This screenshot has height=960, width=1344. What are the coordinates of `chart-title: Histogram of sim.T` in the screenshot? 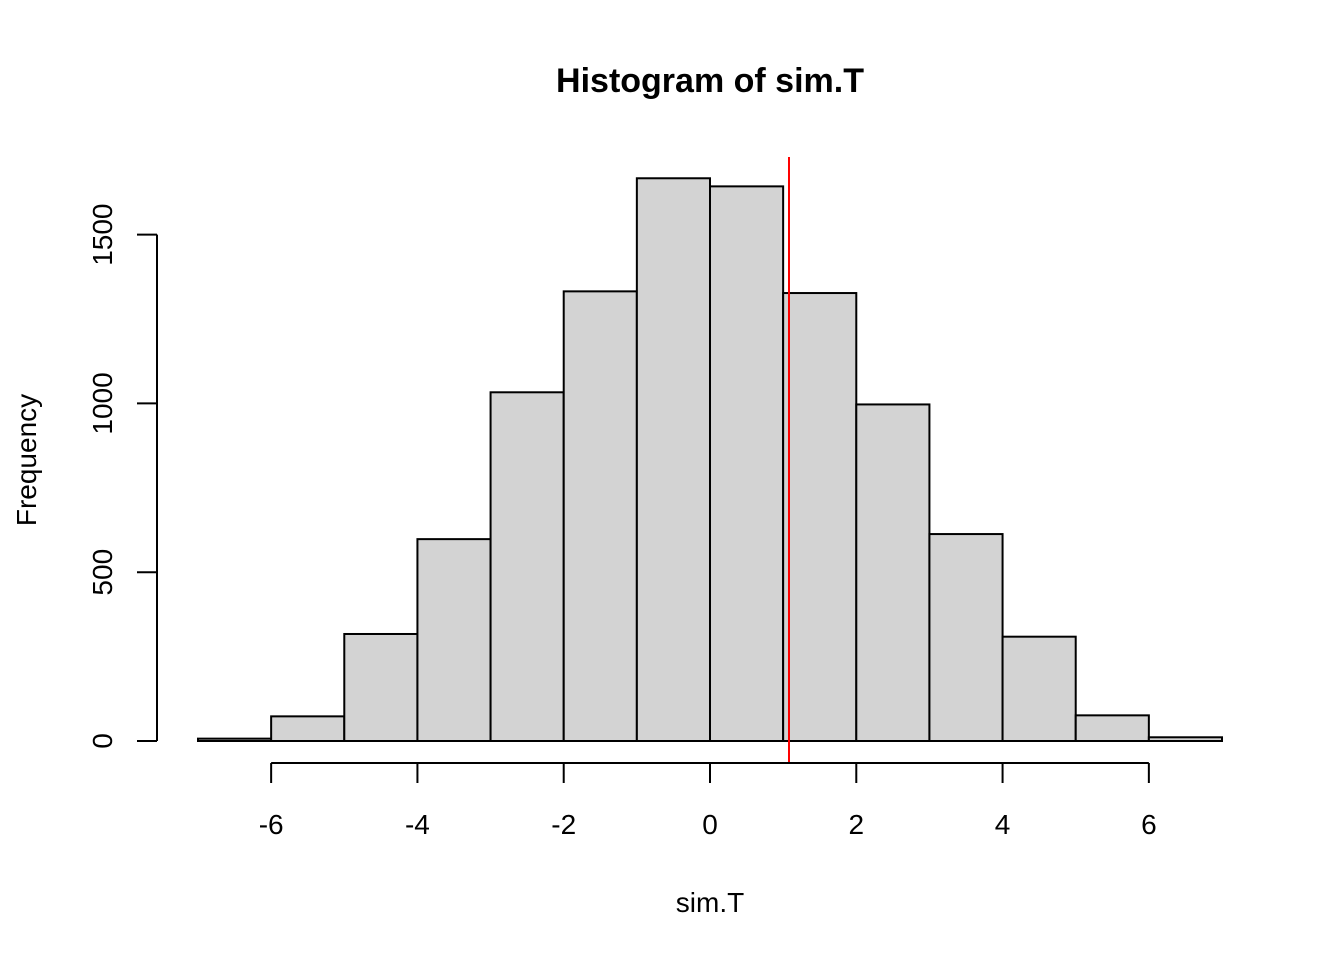 It's located at (710, 81).